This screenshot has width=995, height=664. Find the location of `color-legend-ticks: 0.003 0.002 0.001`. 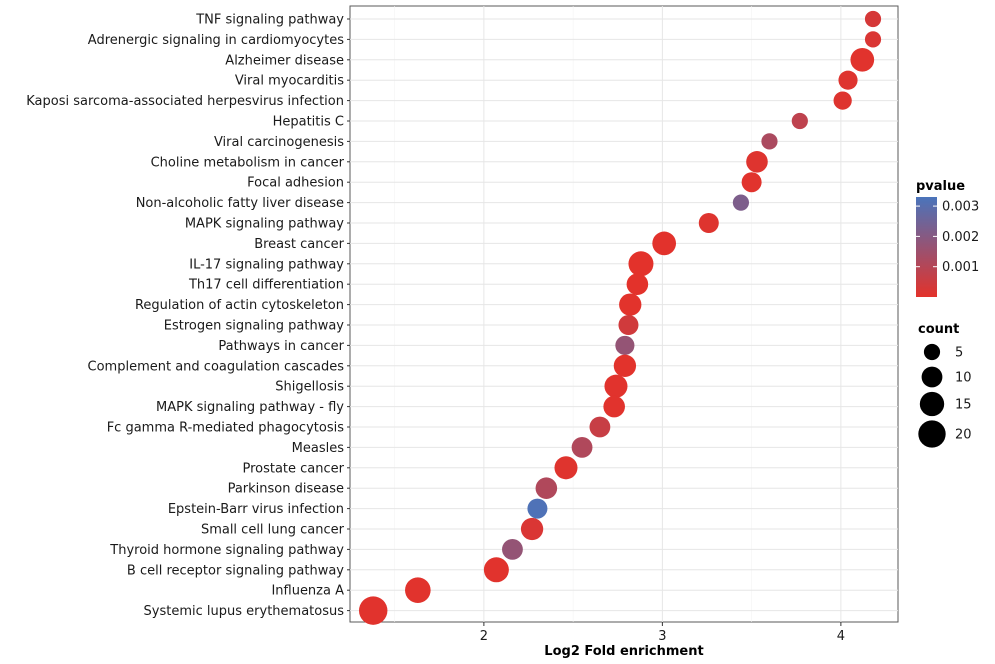

color-legend-ticks: 0.003 0.002 0.001 is located at coordinates (947, 237).